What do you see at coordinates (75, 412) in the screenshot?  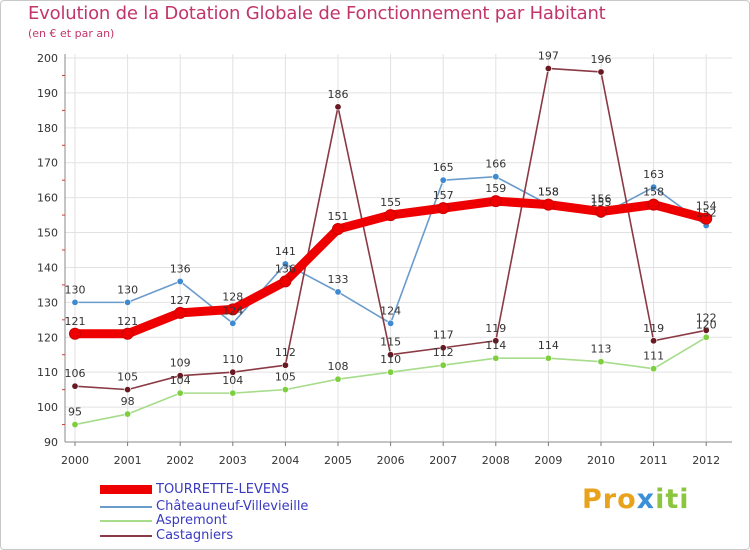 I see `data-label-aspremont: 95` at bounding box center [75, 412].